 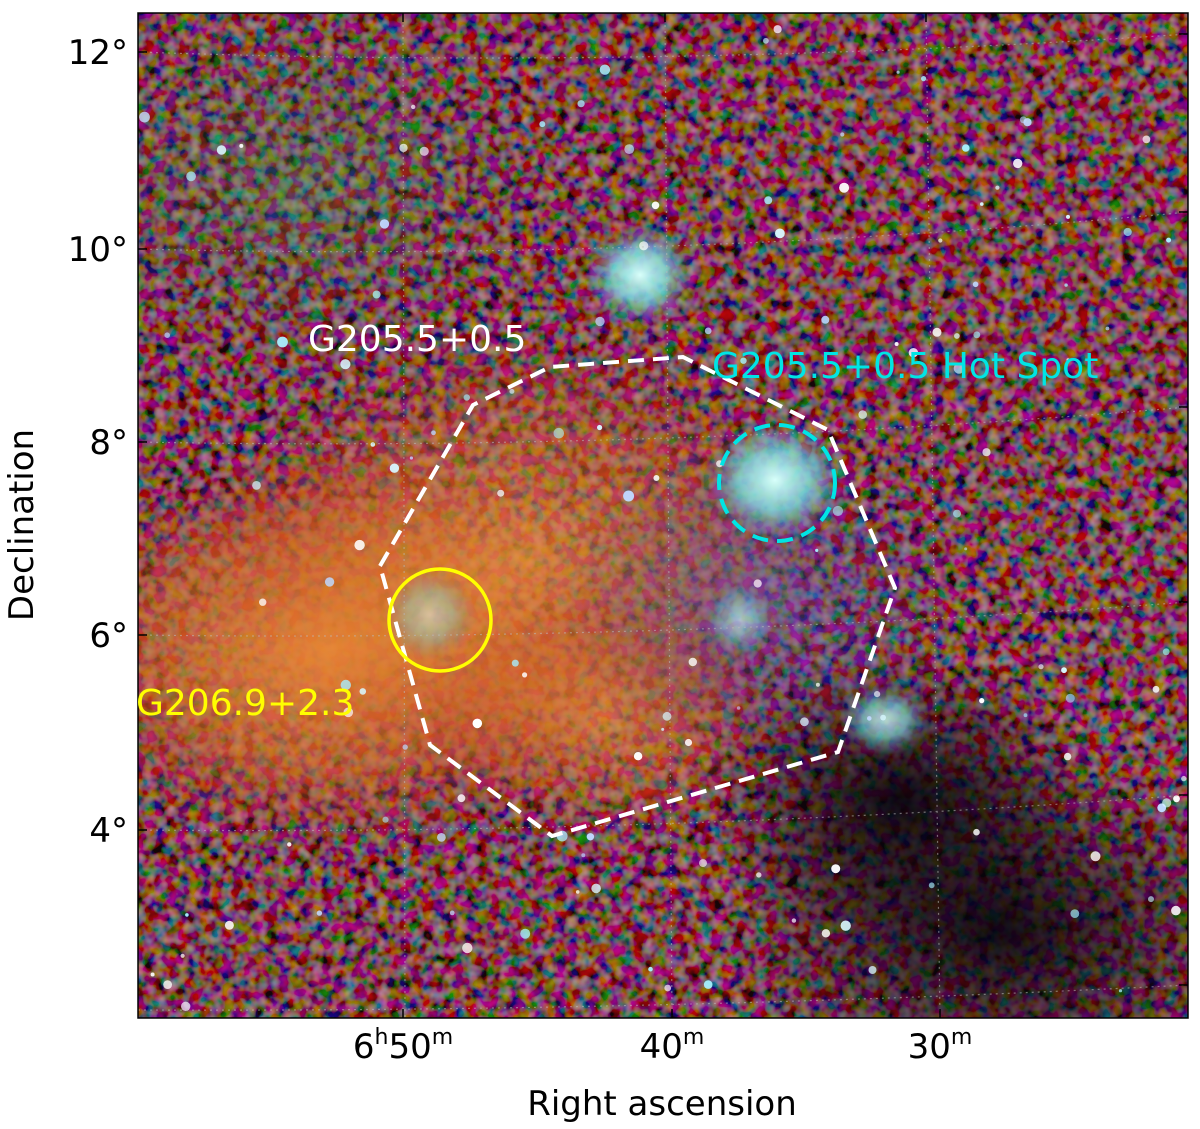 What do you see at coordinates (22, 525) in the screenshot?
I see `y-axis-label: Declination` at bounding box center [22, 525].